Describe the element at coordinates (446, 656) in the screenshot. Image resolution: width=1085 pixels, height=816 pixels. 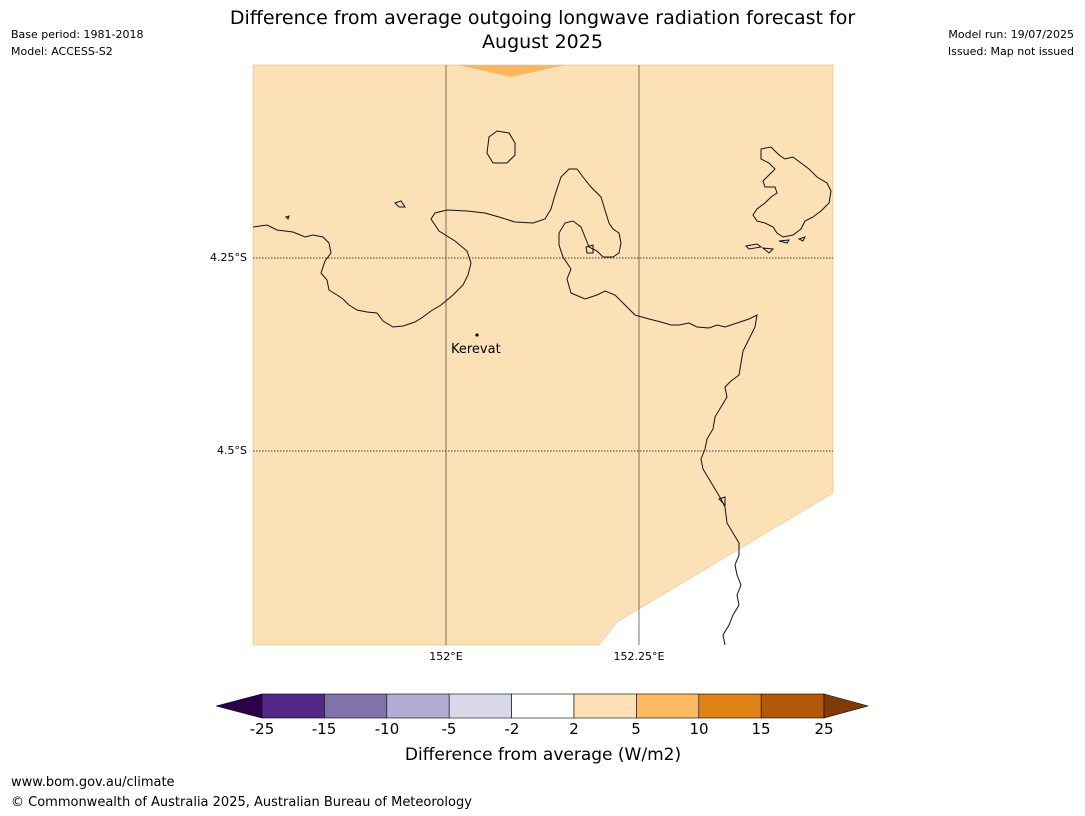
I see `lon-label-152e: 152°E` at that location.